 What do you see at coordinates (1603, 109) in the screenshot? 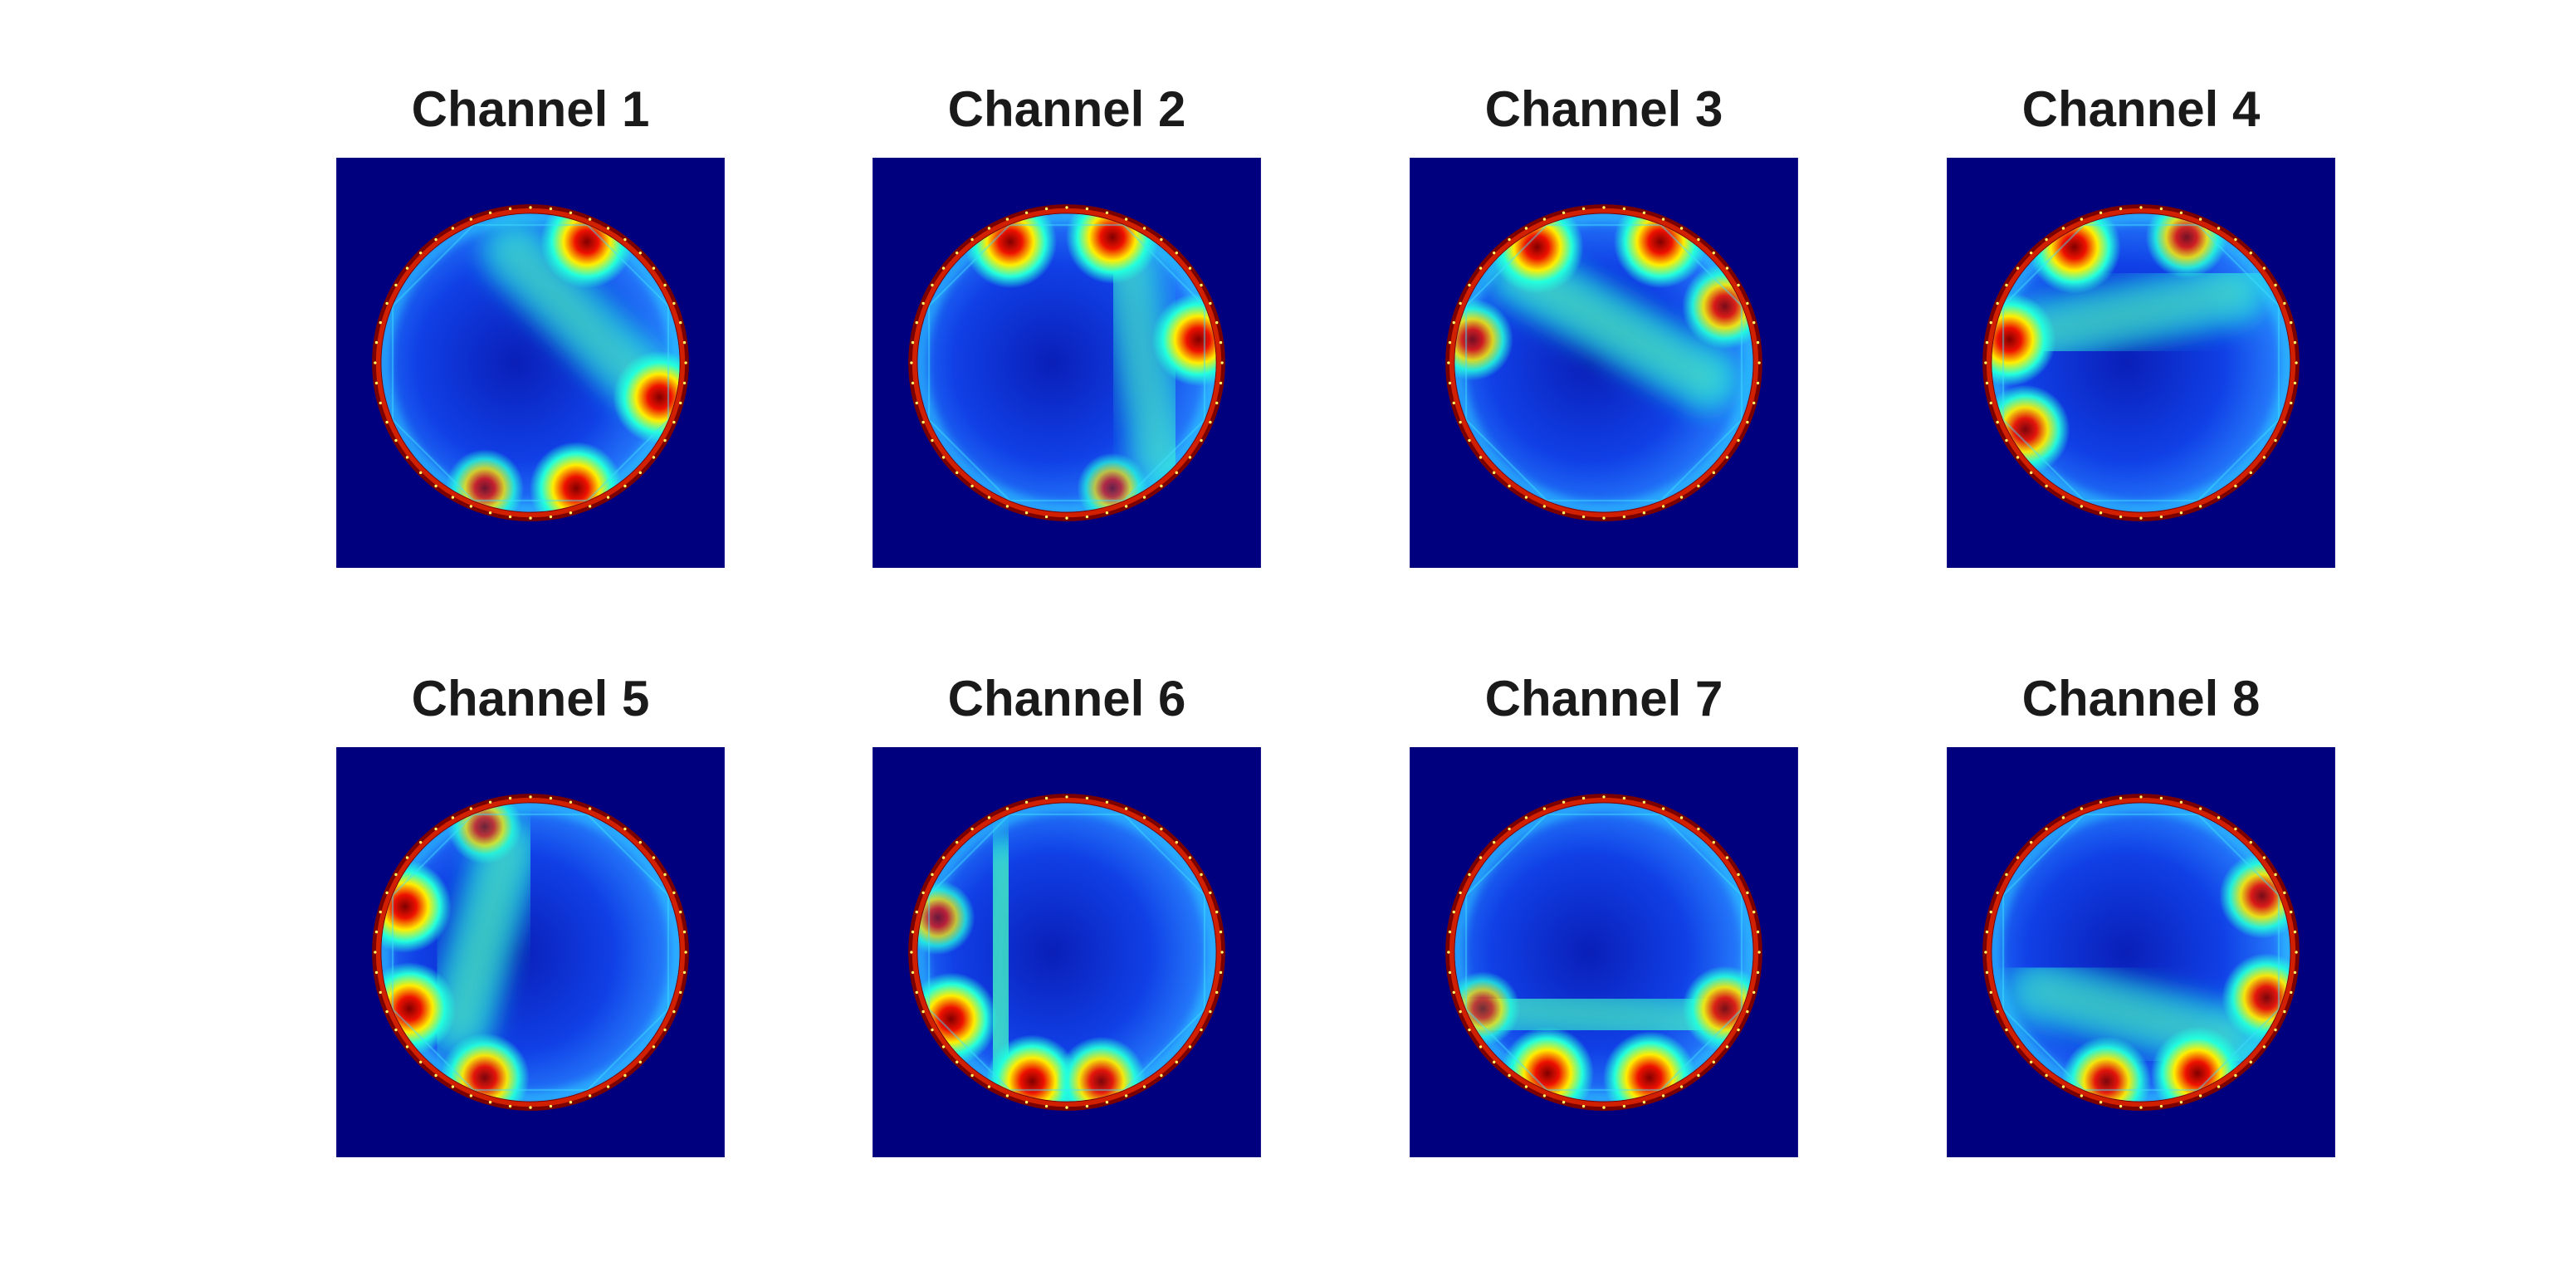
I see `channel-title: Channel 3` at bounding box center [1603, 109].